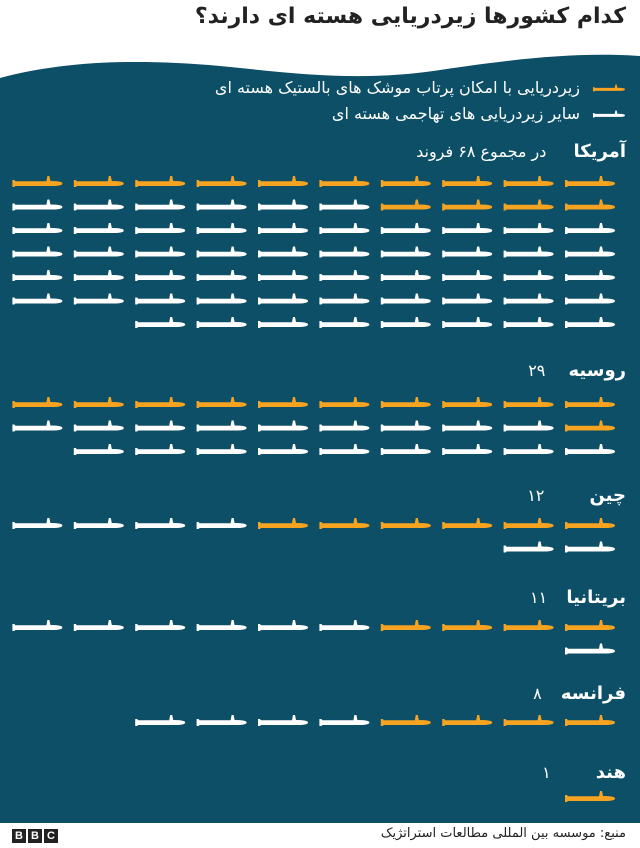 This screenshot has width=640, height=848. What do you see at coordinates (455, 113) in the screenshot?
I see `legend-label: سایر زیردریایی های تهاجمی هسته ای` at bounding box center [455, 113].